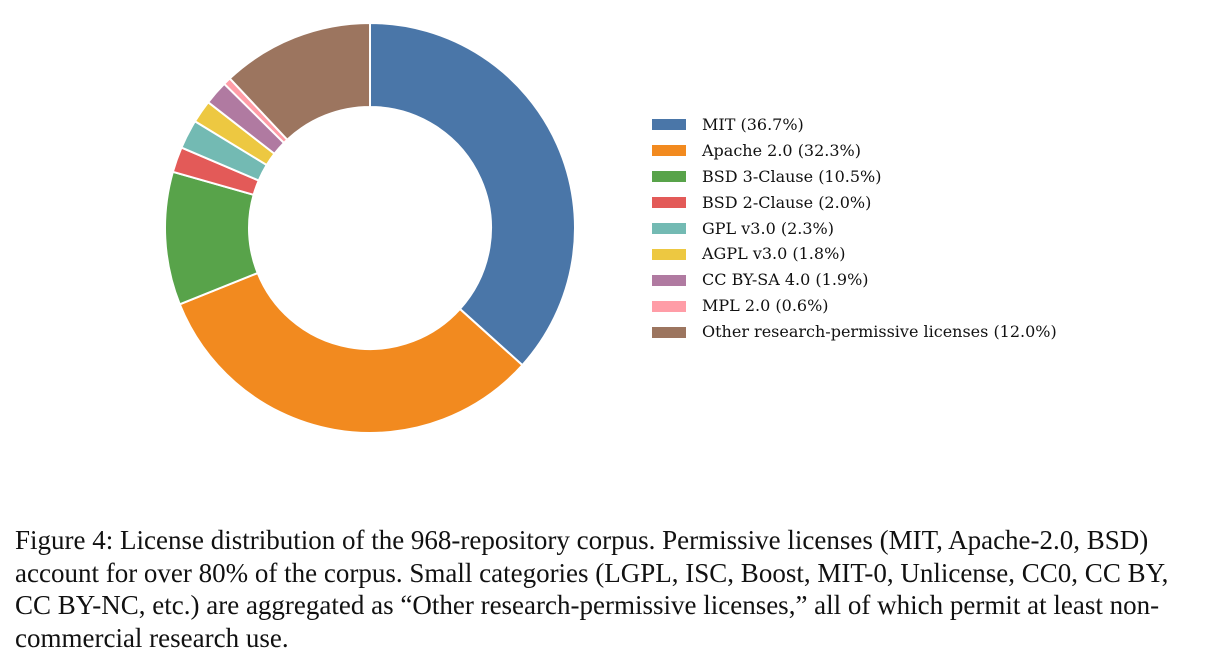  What do you see at coordinates (932, 254) in the screenshot?
I see `legend-item: AGPL v3.0 (1.8%)` at bounding box center [932, 254].